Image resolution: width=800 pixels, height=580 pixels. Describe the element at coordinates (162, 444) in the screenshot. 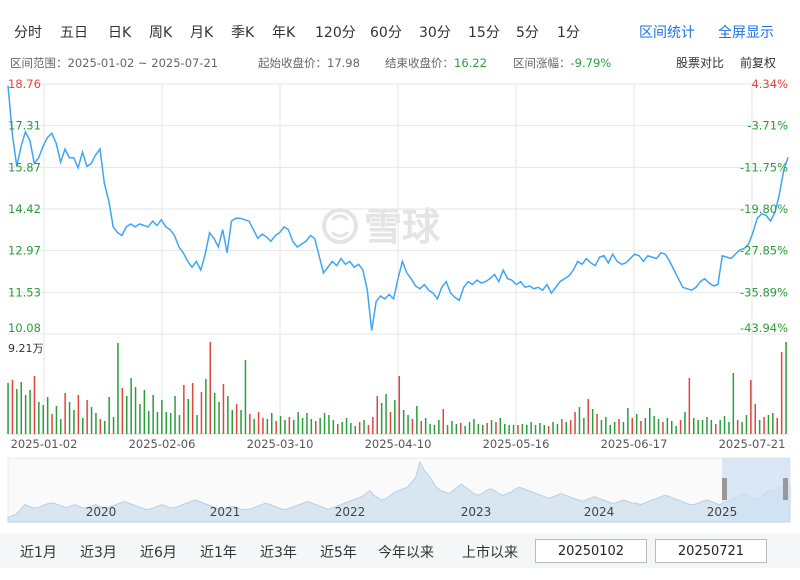

I see `date-tick: 2025-02-06` at that location.